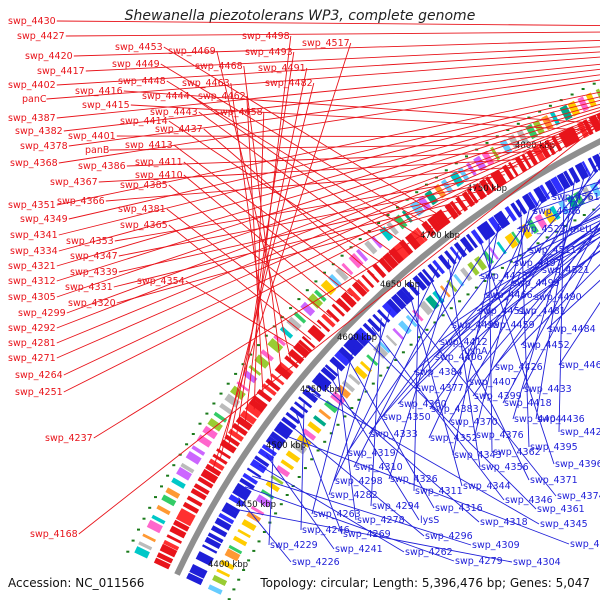  Describe the element at coordinates (192, 51) in the screenshot. I see `gene-label-forward: swp_4469` at that location.